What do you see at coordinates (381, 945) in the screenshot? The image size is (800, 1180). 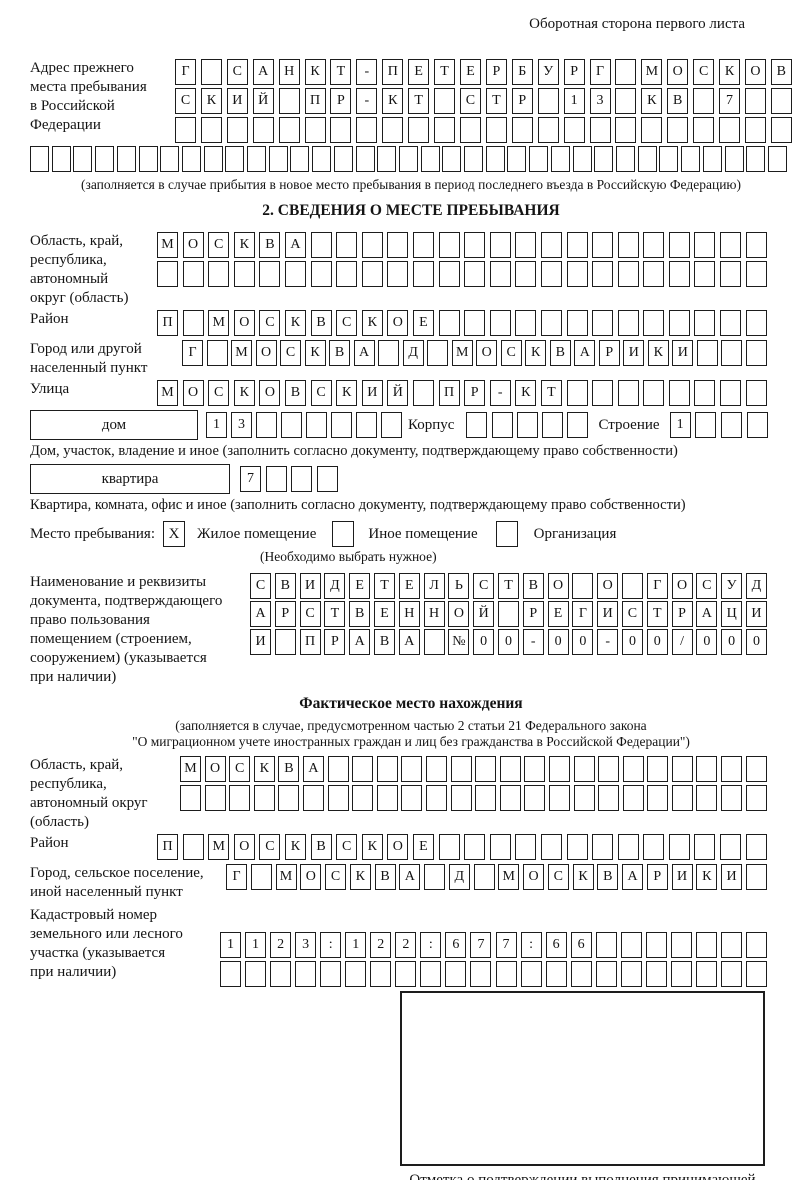 I see `char-box: 2` at bounding box center [381, 945].